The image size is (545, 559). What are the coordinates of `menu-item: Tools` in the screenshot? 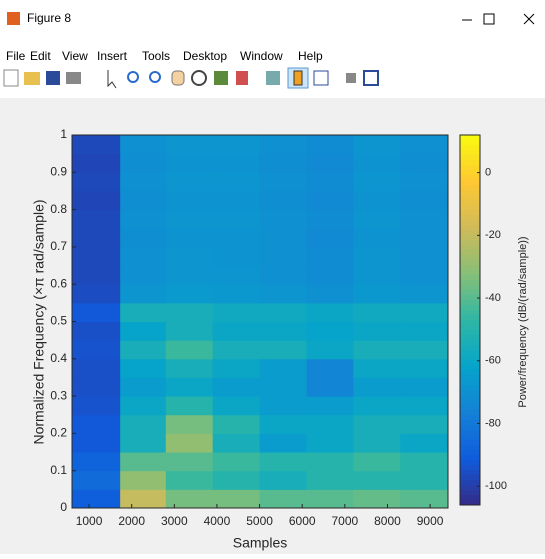 It's located at (156, 56).